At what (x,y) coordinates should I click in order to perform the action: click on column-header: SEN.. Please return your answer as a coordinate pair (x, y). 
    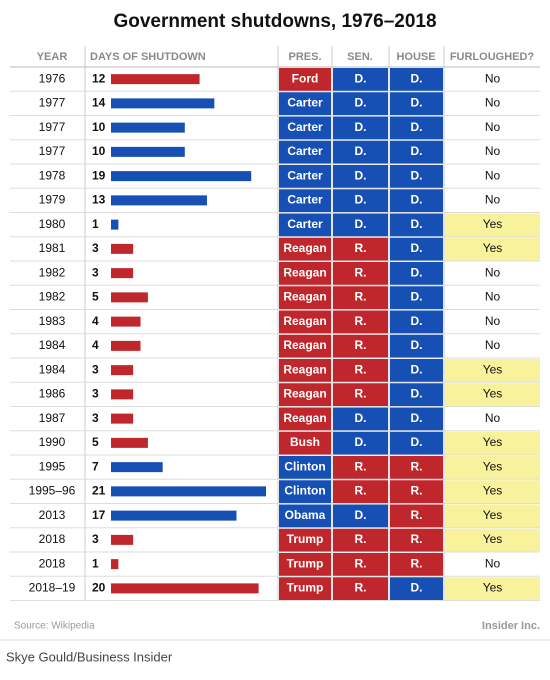
    Looking at the image, I should click on (360, 57).